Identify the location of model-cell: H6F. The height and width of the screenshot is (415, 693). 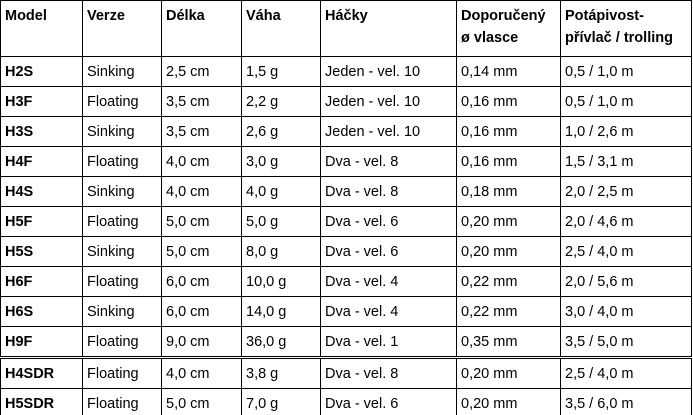
(41, 281).